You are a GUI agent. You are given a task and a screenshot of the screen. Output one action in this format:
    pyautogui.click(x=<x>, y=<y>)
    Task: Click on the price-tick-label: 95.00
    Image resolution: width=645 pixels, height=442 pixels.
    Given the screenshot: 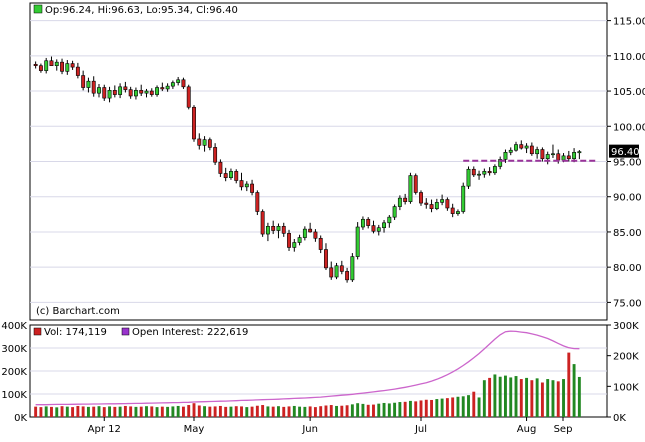 What is the action you would take?
    pyautogui.click(x=627, y=163)
    